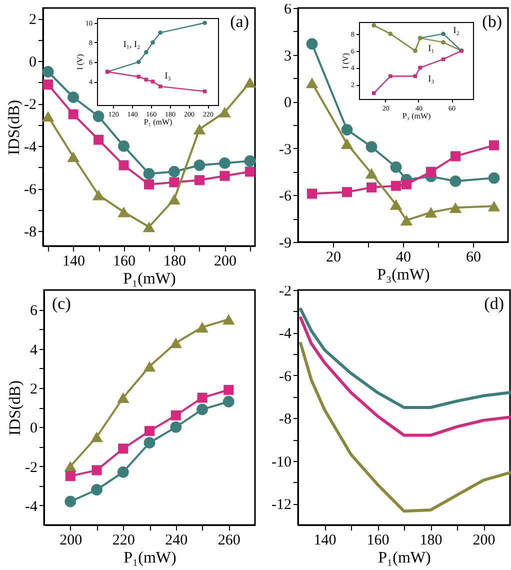  Describe the element at coordinates (131, 44) in the screenshot. I see `series-label: I₁, I₂` at that location.